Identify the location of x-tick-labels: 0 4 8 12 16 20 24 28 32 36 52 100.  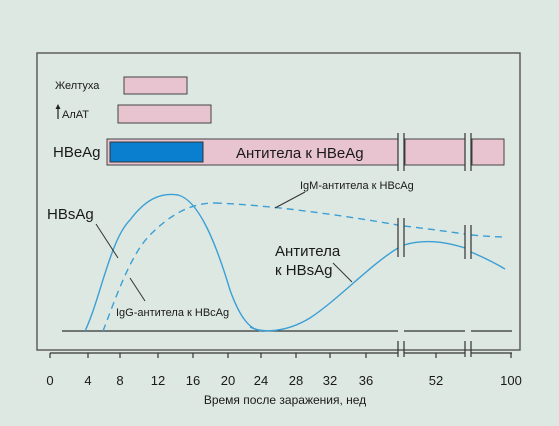
(283, 380).